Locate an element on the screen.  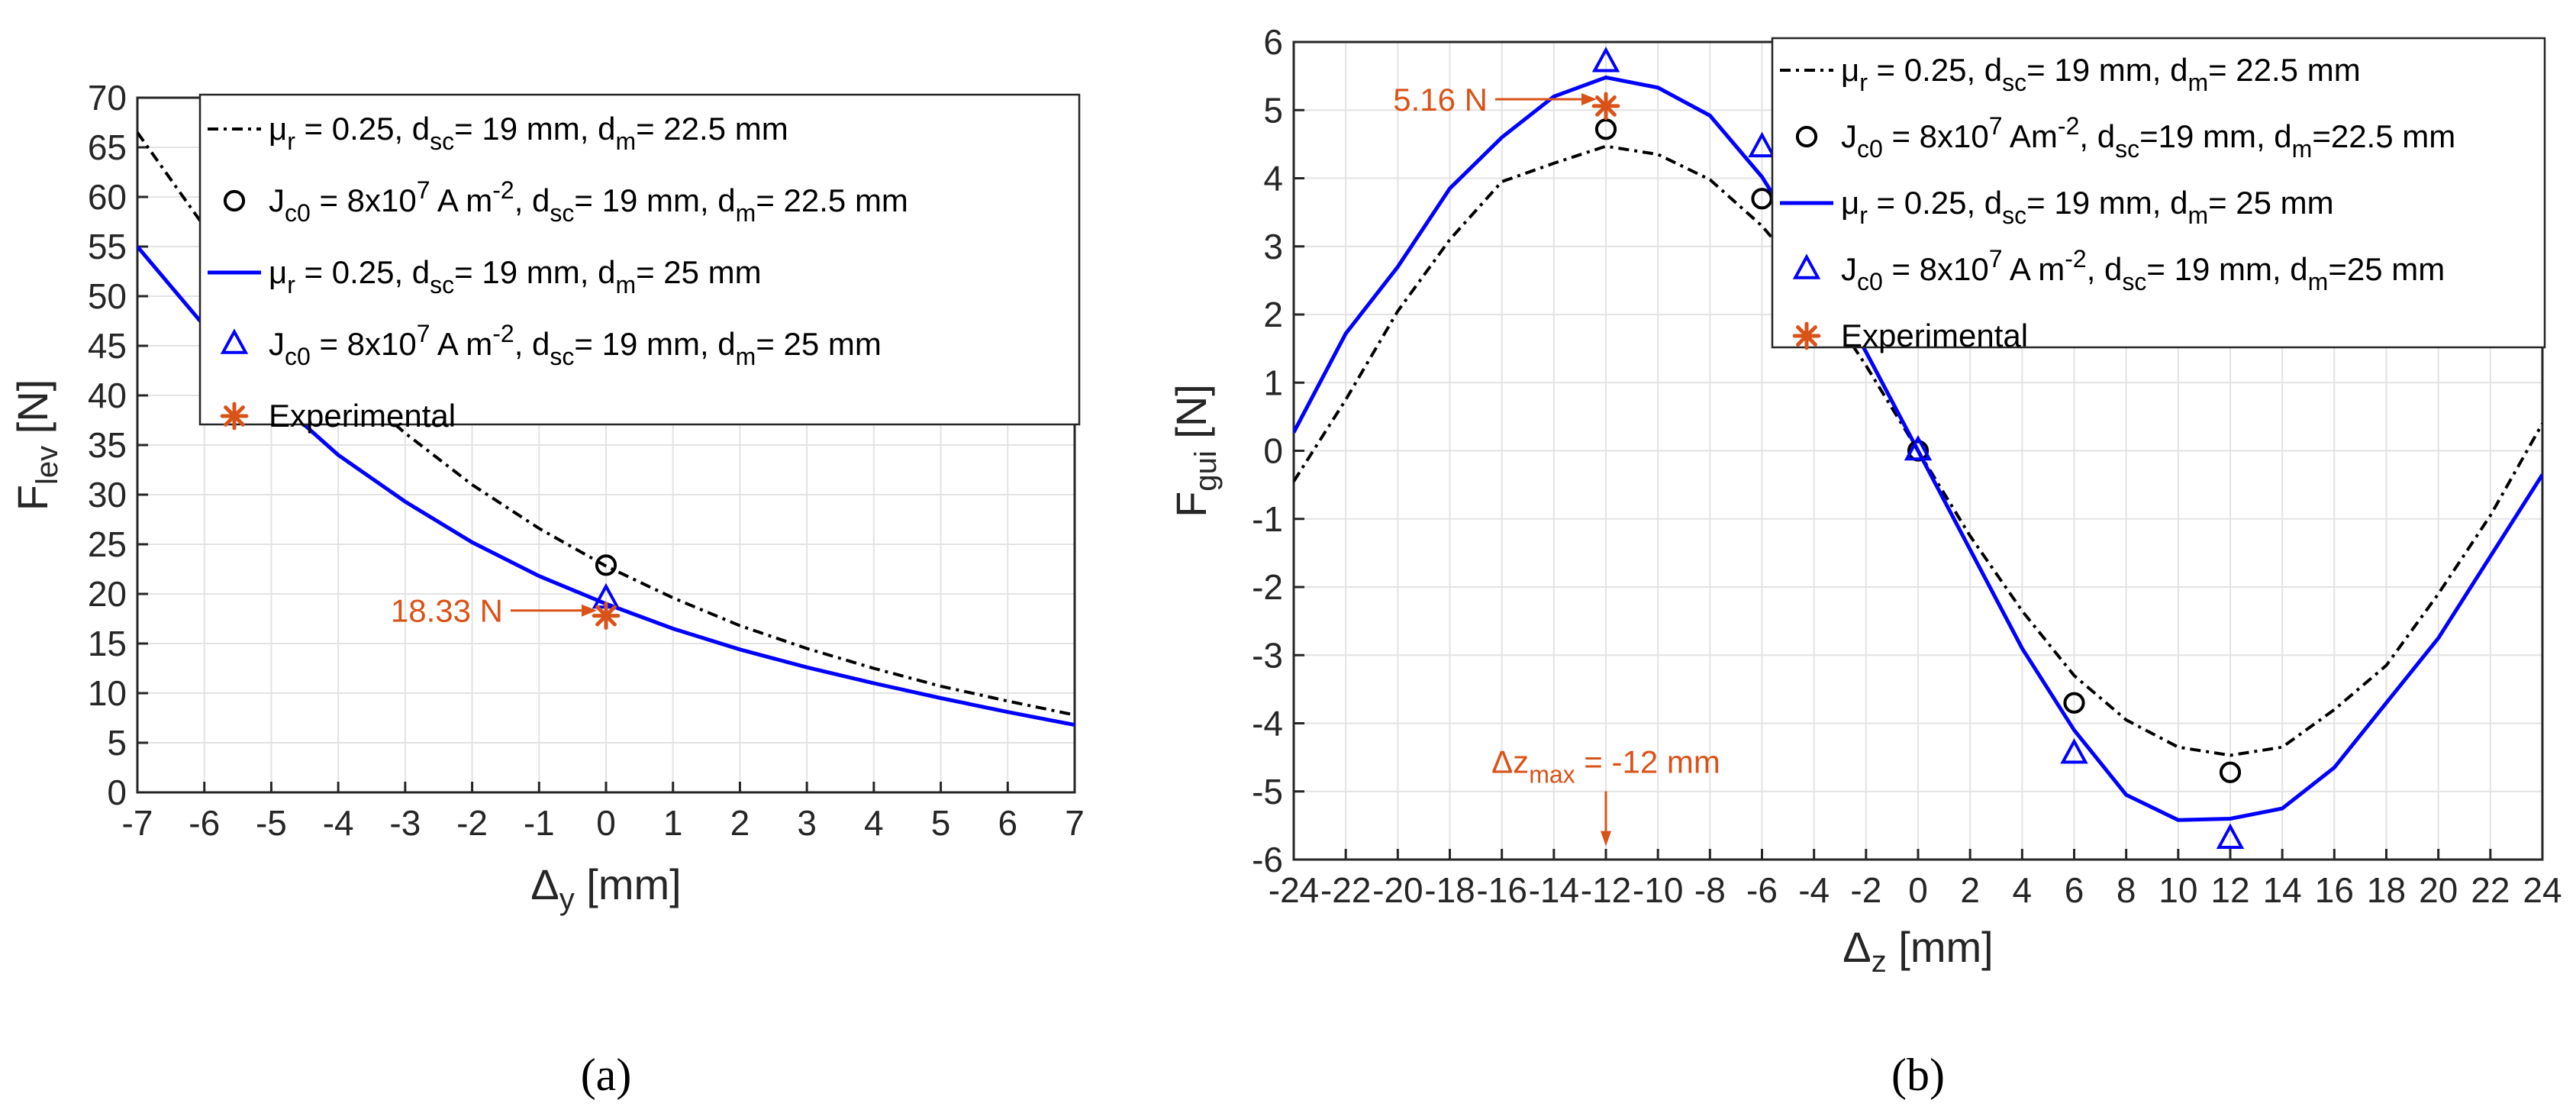
x-tick-label: 12 is located at coordinates (2230, 890).